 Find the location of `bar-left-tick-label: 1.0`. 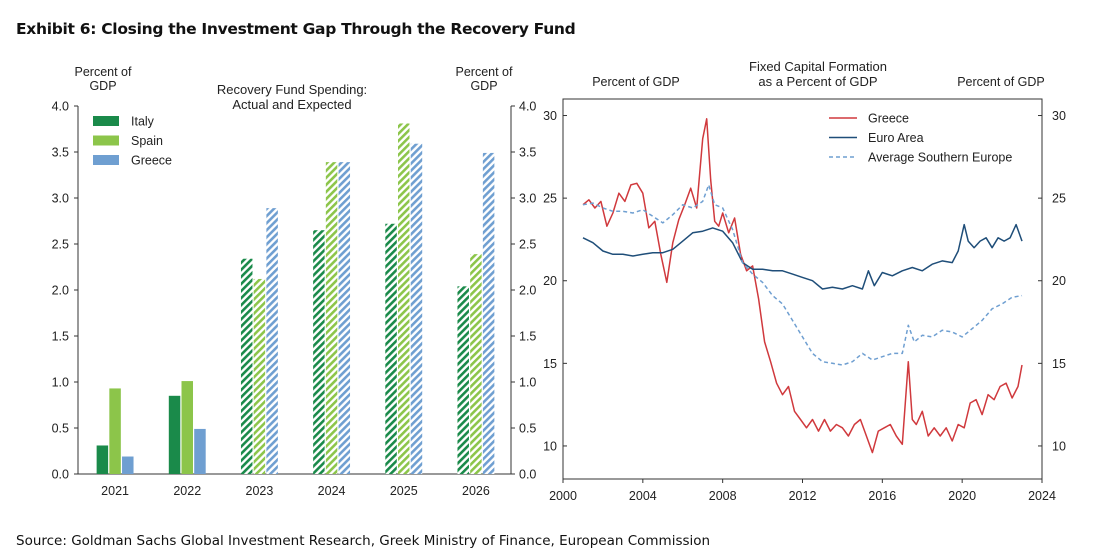

bar-left-tick-label: 1.0 is located at coordinates (60, 383).